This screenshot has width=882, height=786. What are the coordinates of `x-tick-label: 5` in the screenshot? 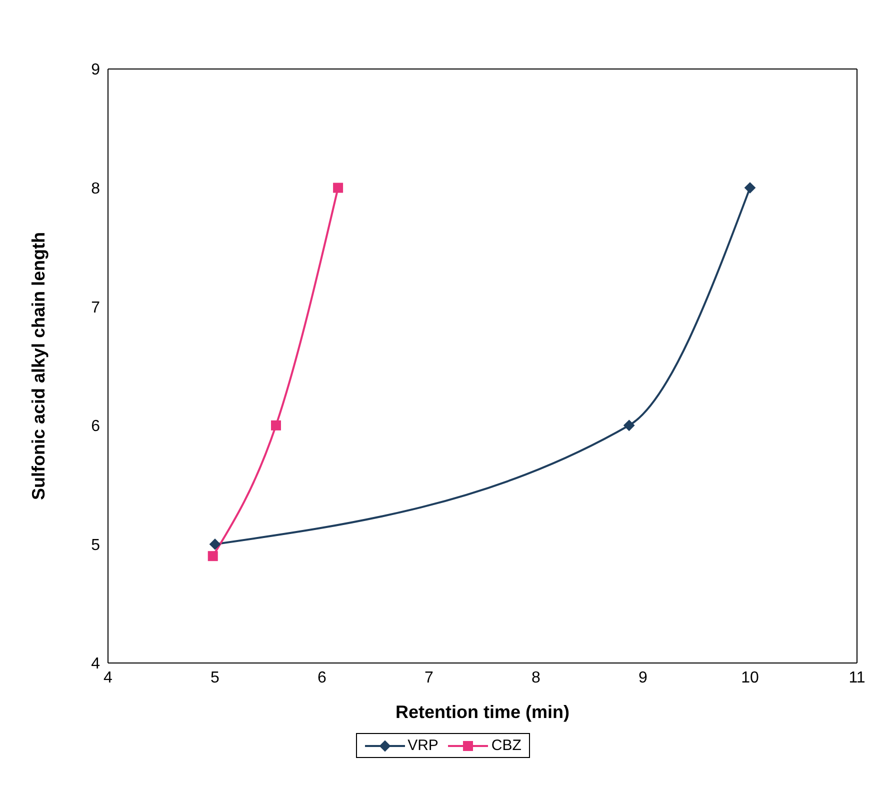 It's located at (215, 677).